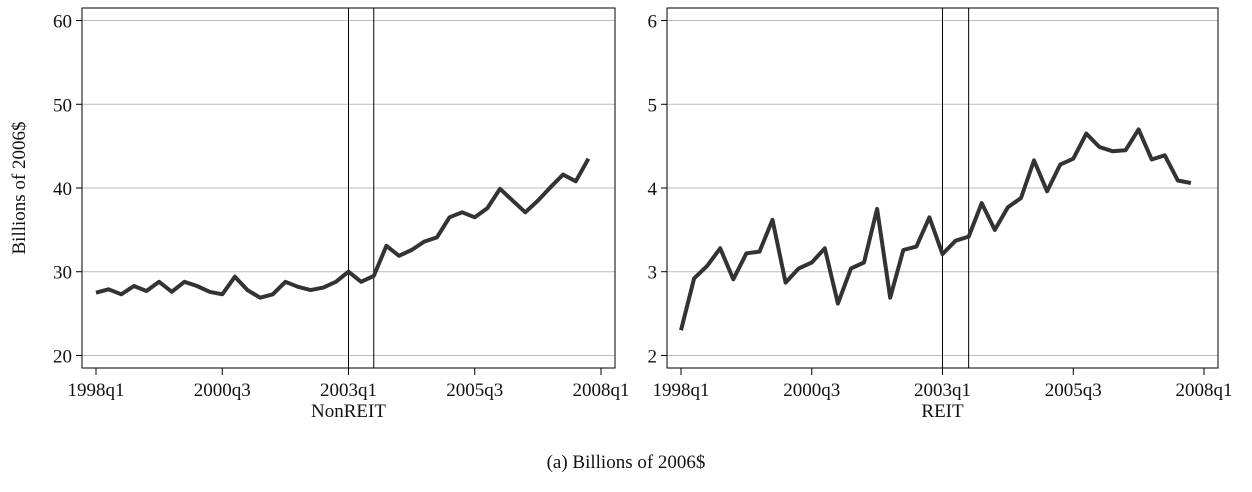 This screenshot has width=1252, height=492. I want to click on x-axis-label: NonREIT, so click(348, 411).